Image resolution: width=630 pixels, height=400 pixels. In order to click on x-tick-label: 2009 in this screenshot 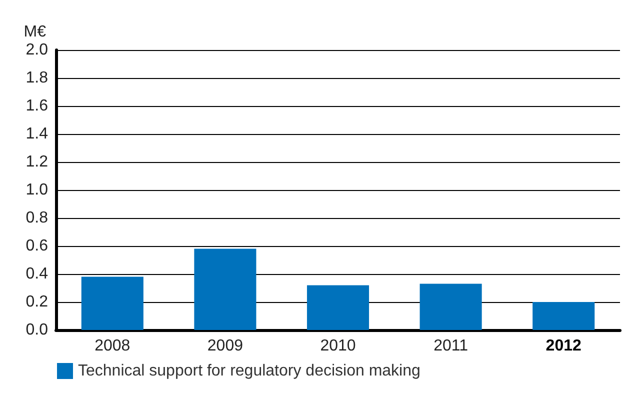, I will do `click(225, 346)`.